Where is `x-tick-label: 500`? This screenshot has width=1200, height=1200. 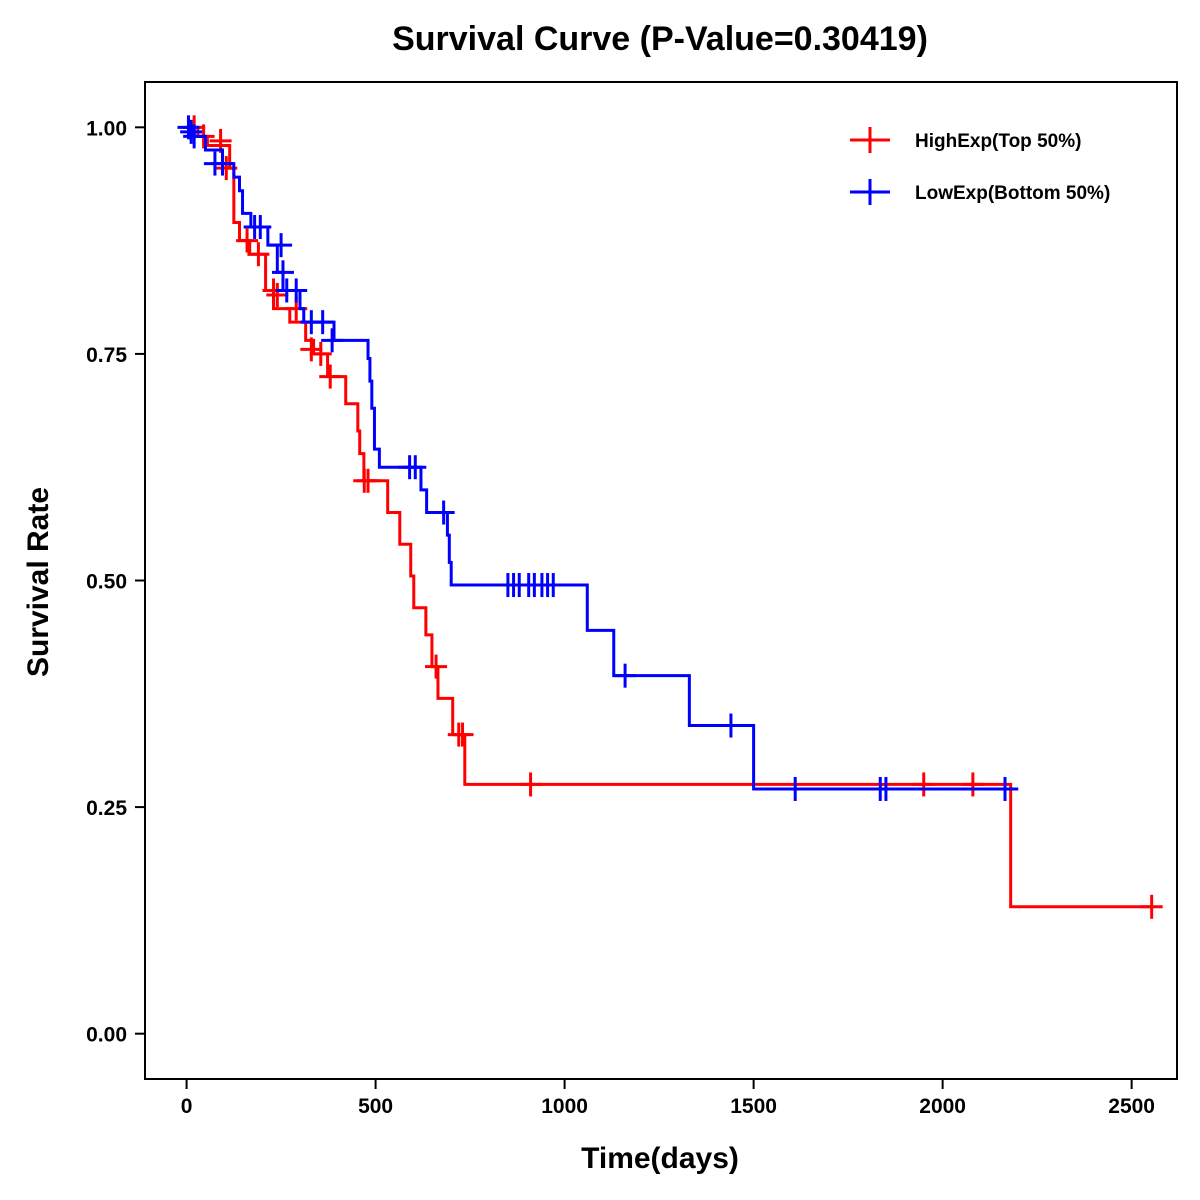
x-tick-label: 500 is located at coordinates (375, 1106).